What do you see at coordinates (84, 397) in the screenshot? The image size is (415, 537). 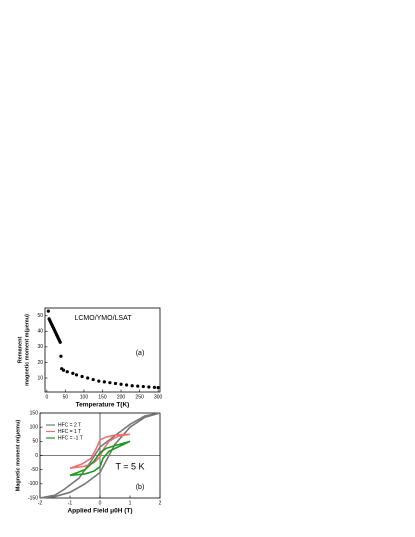 I see `x-tick-label: 100` at bounding box center [84, 397].